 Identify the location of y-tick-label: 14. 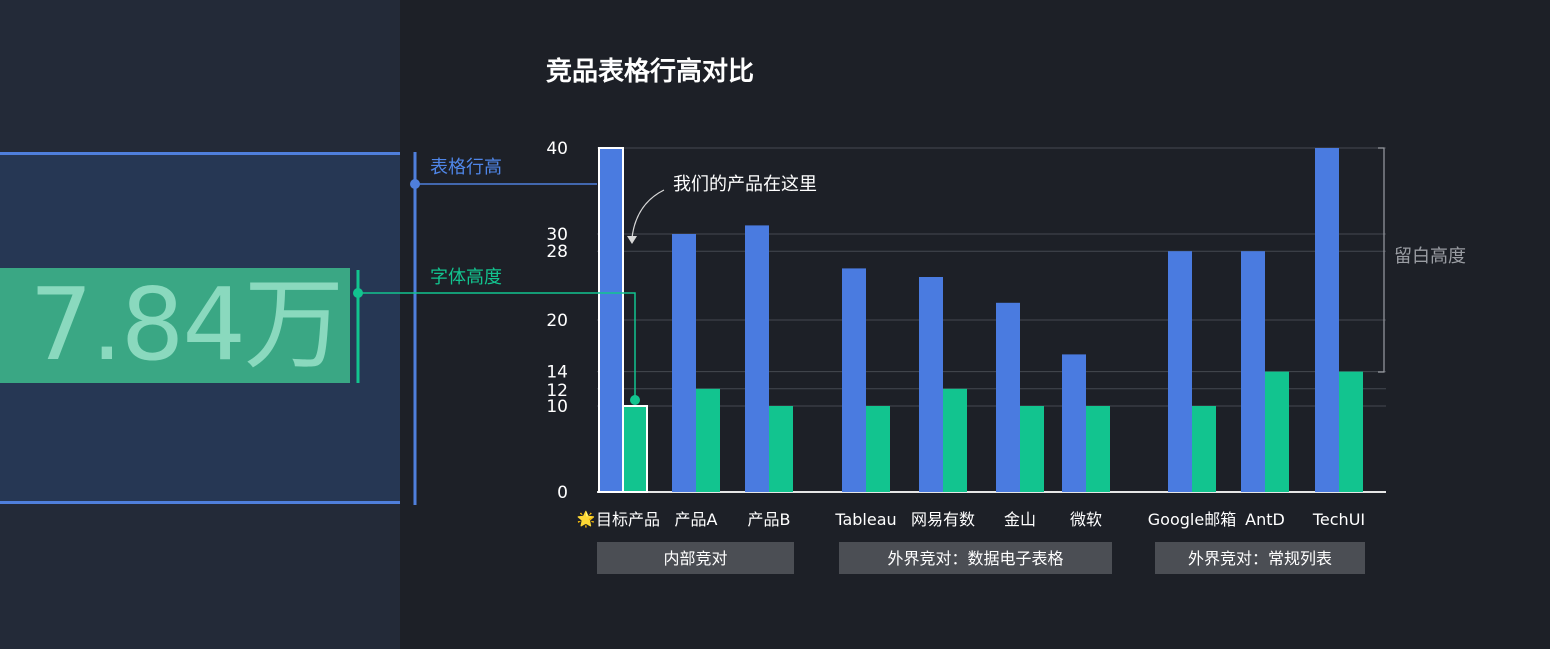
(557, 373).